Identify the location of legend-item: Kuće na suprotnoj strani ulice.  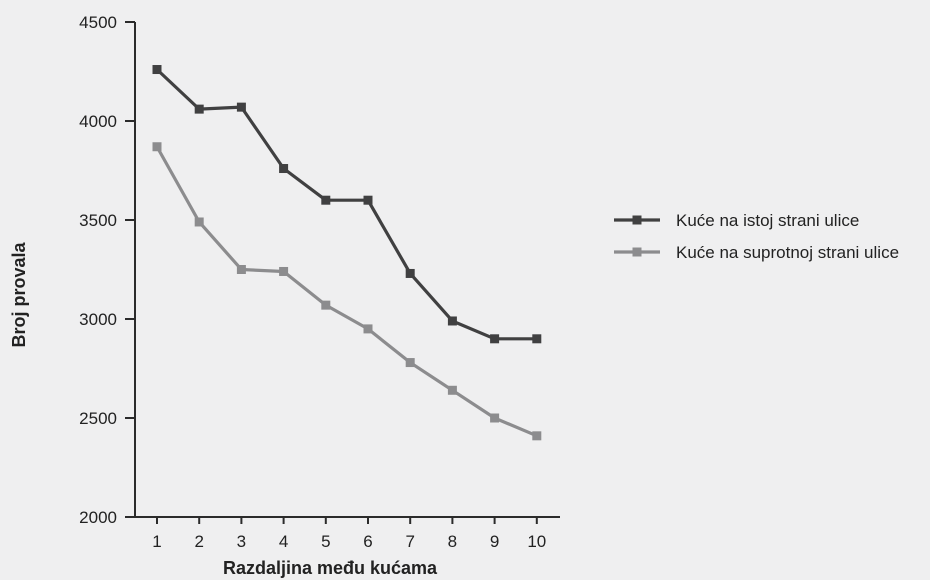
(756, 252).